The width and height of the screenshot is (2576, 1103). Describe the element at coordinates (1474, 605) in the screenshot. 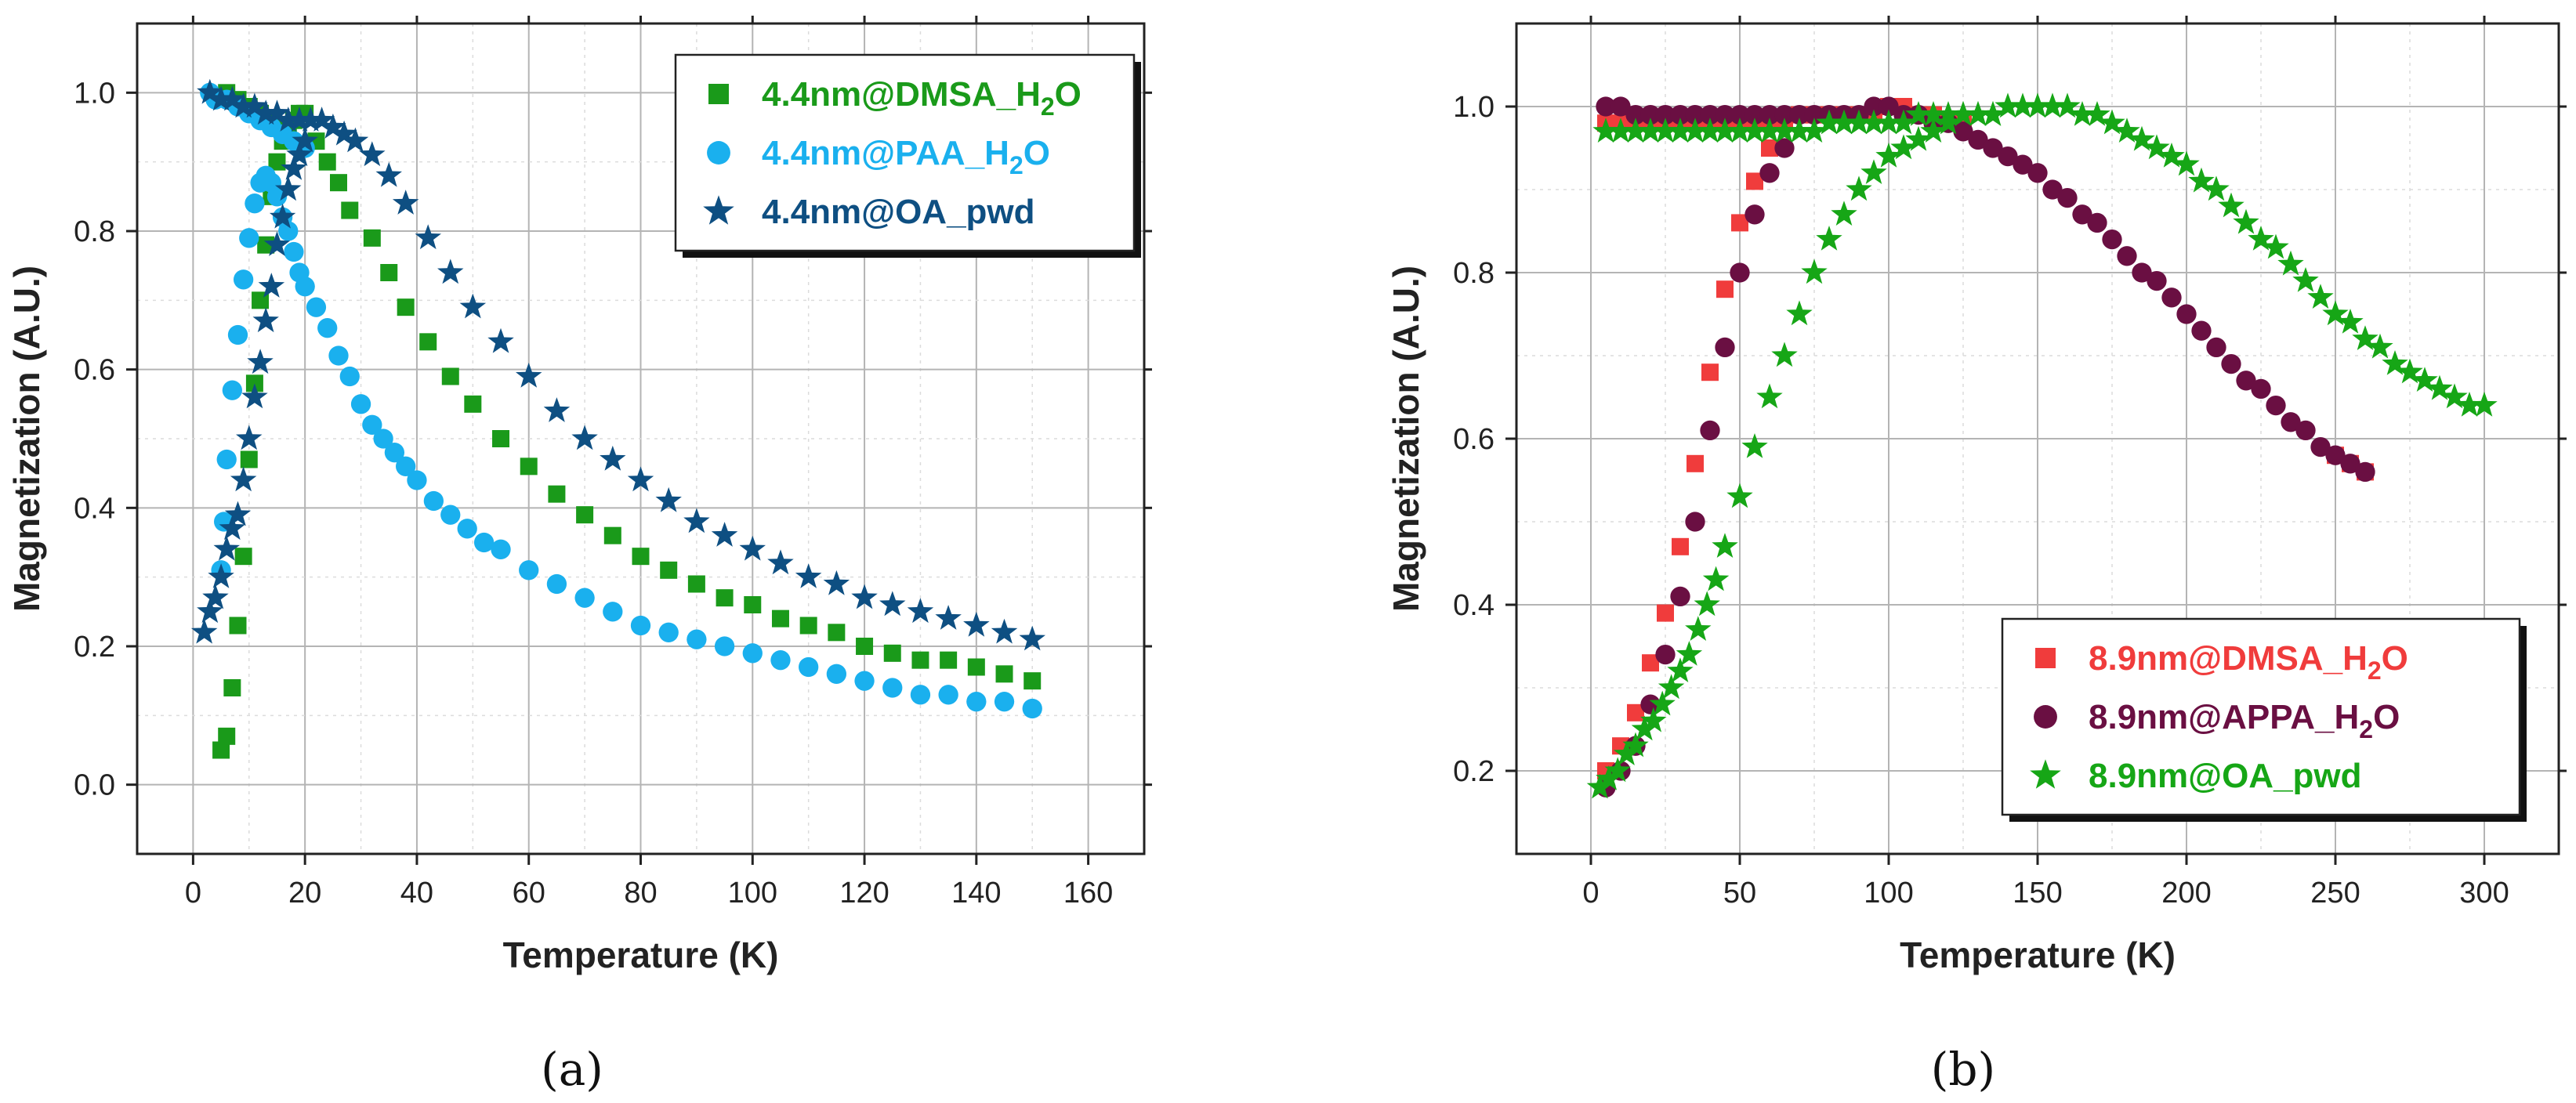

I see `y-tick-label: 0.4` at that location.